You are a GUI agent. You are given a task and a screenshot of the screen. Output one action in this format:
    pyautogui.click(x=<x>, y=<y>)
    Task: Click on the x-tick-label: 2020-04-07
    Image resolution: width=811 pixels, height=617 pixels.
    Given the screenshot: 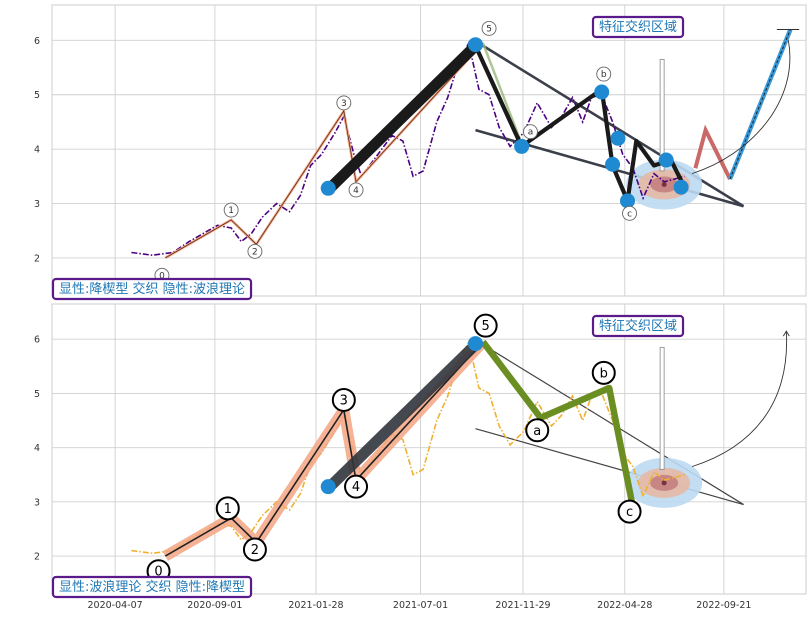 What is the action you would take?
    pyautogui.click(x=115, y=605)
    